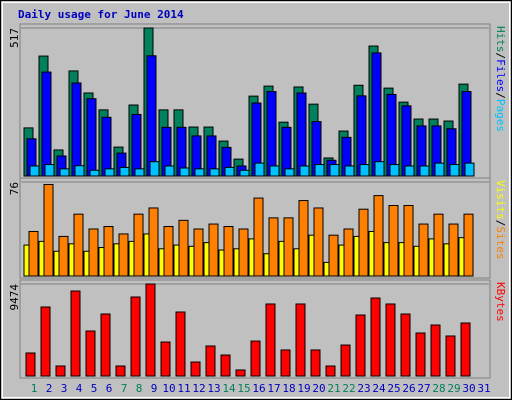  Describe the element at coordinates (500, 75) in the screenshot. I see `legend-entry: Files` at that location.